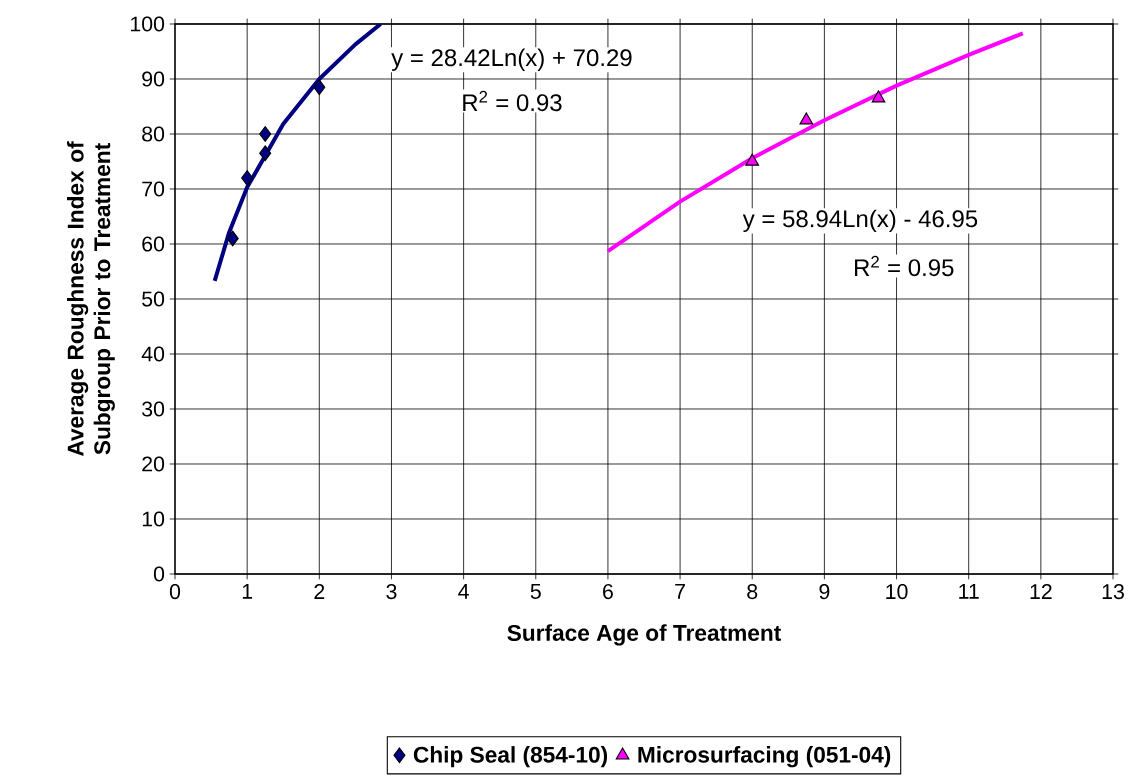 The width and height of the screenshot is (1135, 784). What do you see at coordinates (512, 101) in the screenshot?
I see `annotation: R$^{2}$ = 0.93` at bounding box center [512, 101].